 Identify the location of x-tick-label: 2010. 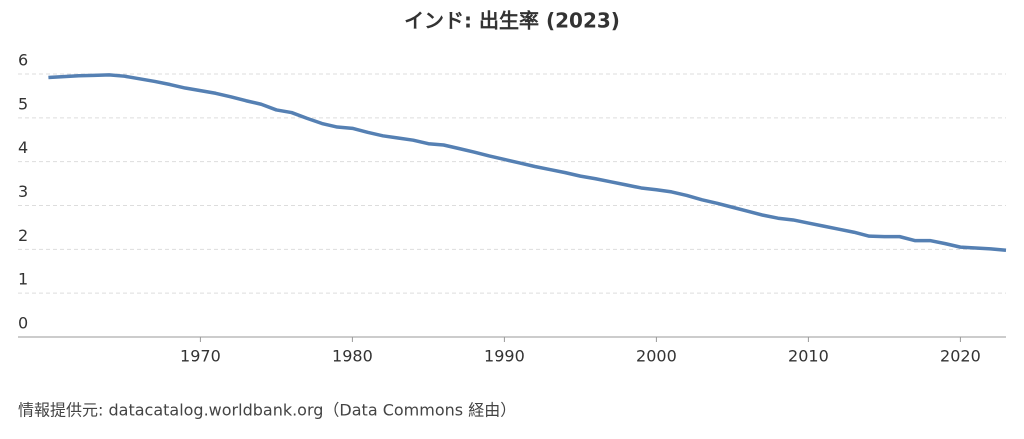
(808, 356).